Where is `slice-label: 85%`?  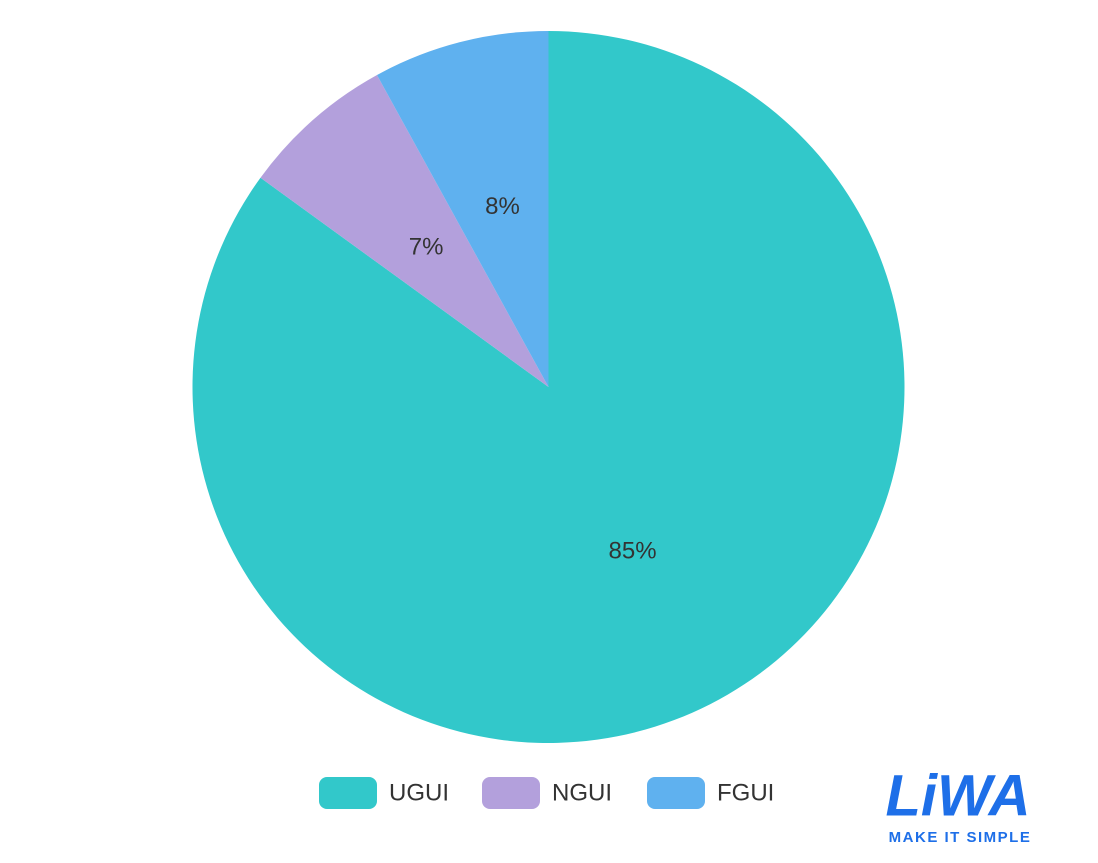
slice-label: 85% is located at coordinates (633, 550).